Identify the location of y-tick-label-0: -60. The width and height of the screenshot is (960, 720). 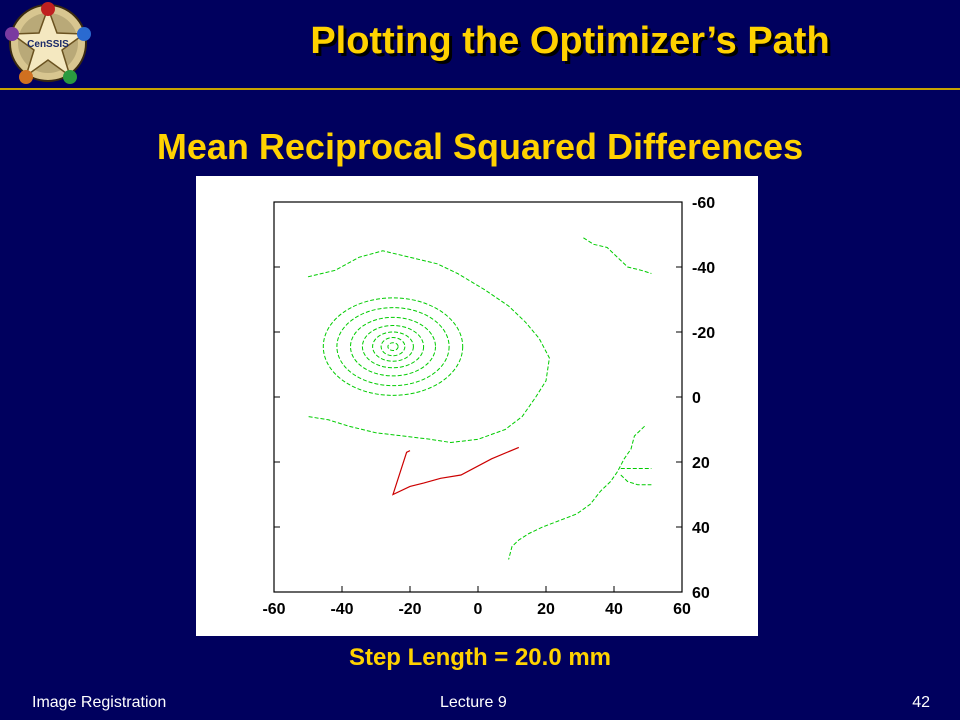
(703, 203).